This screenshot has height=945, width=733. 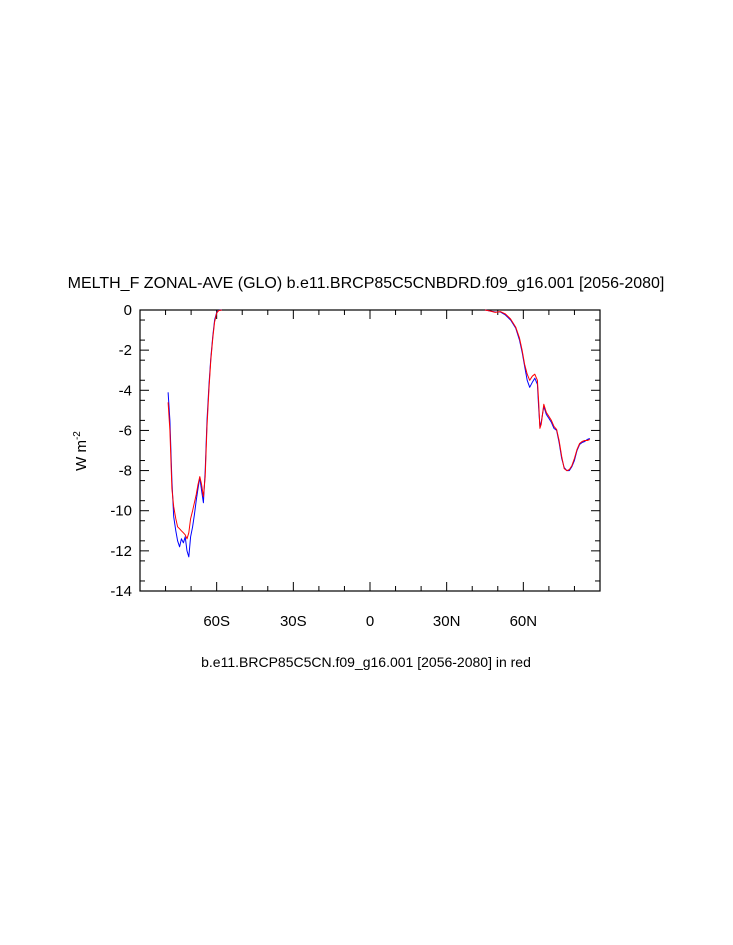 What do you see at coordinates (524, 621) in the screenshot?
I see `x-tick-label: 60N` at bounding box center [524, 621].